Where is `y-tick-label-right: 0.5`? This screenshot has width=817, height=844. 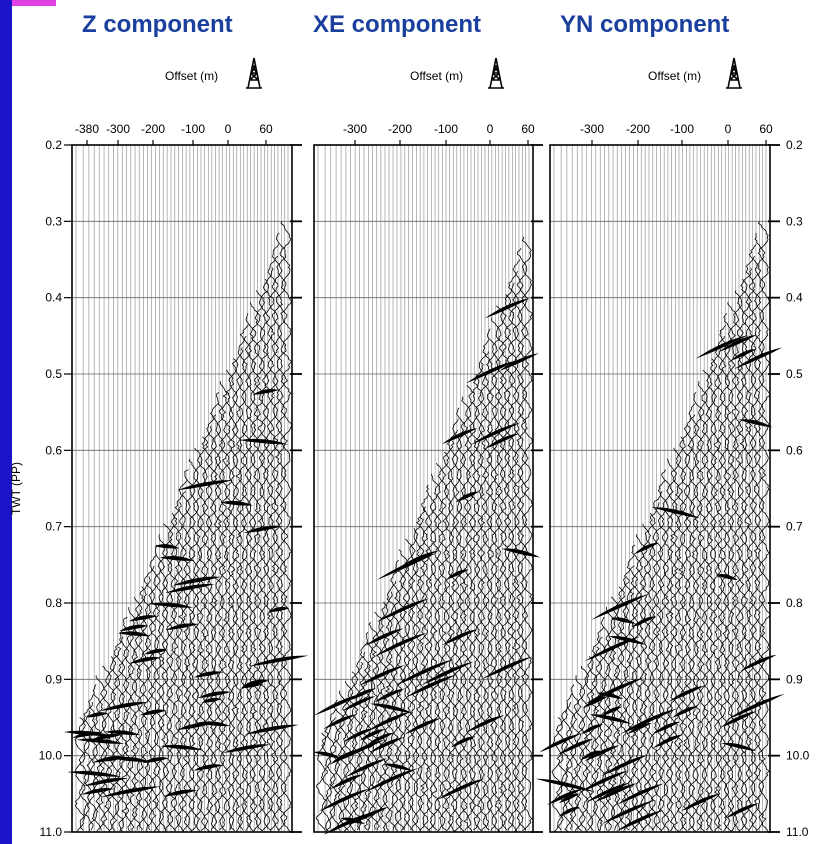
y-tick-label-right: 0.5 is located at coordinates (794, 374).